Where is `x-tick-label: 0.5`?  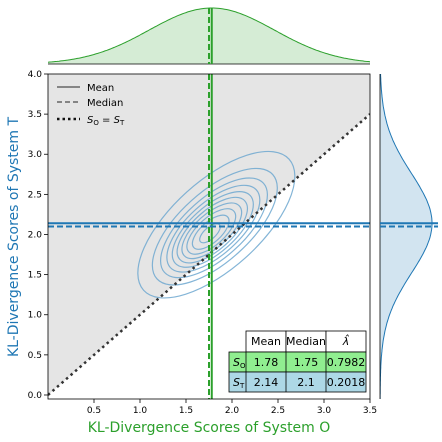
x-tick-label: 0.5 is located at coordinates (94, 411).